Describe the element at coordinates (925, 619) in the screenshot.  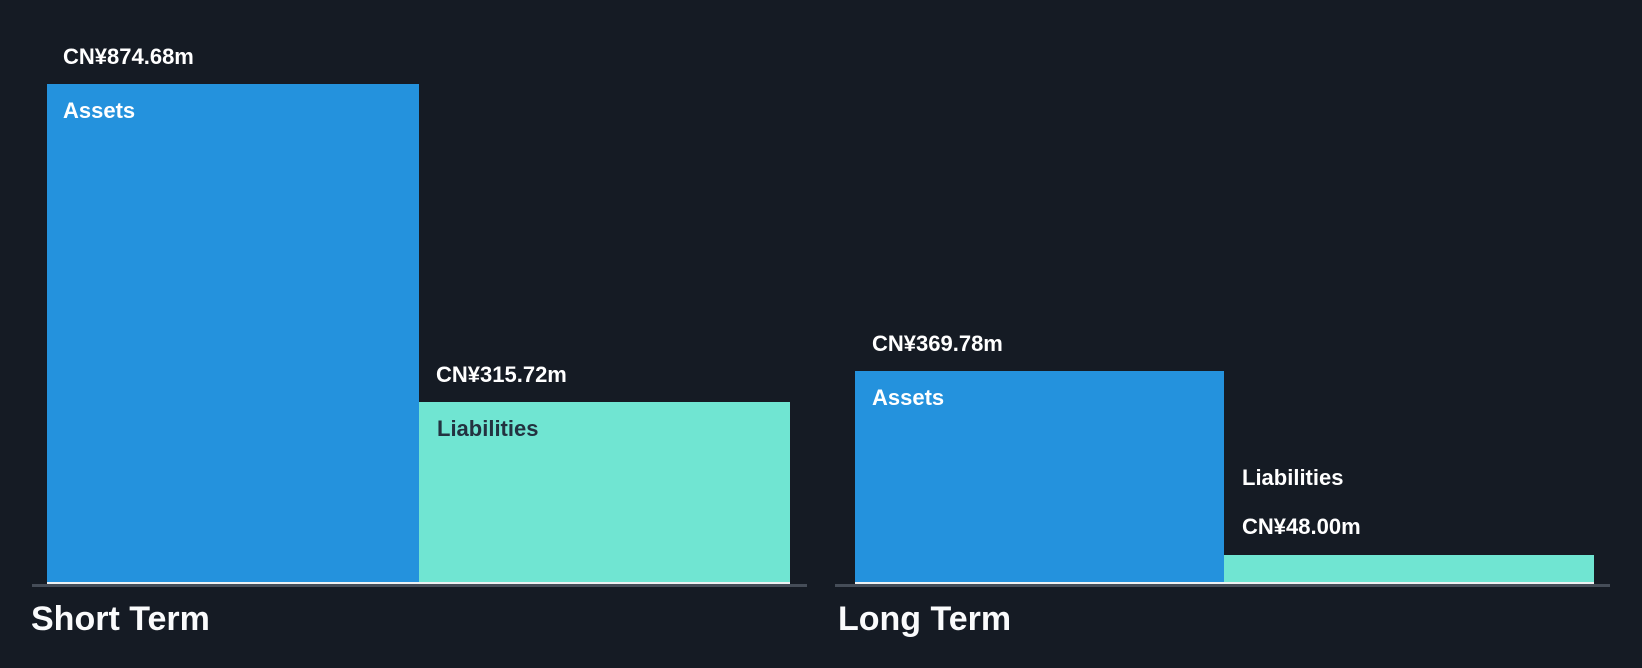
I see `long-term-title: Long Term` at that location.